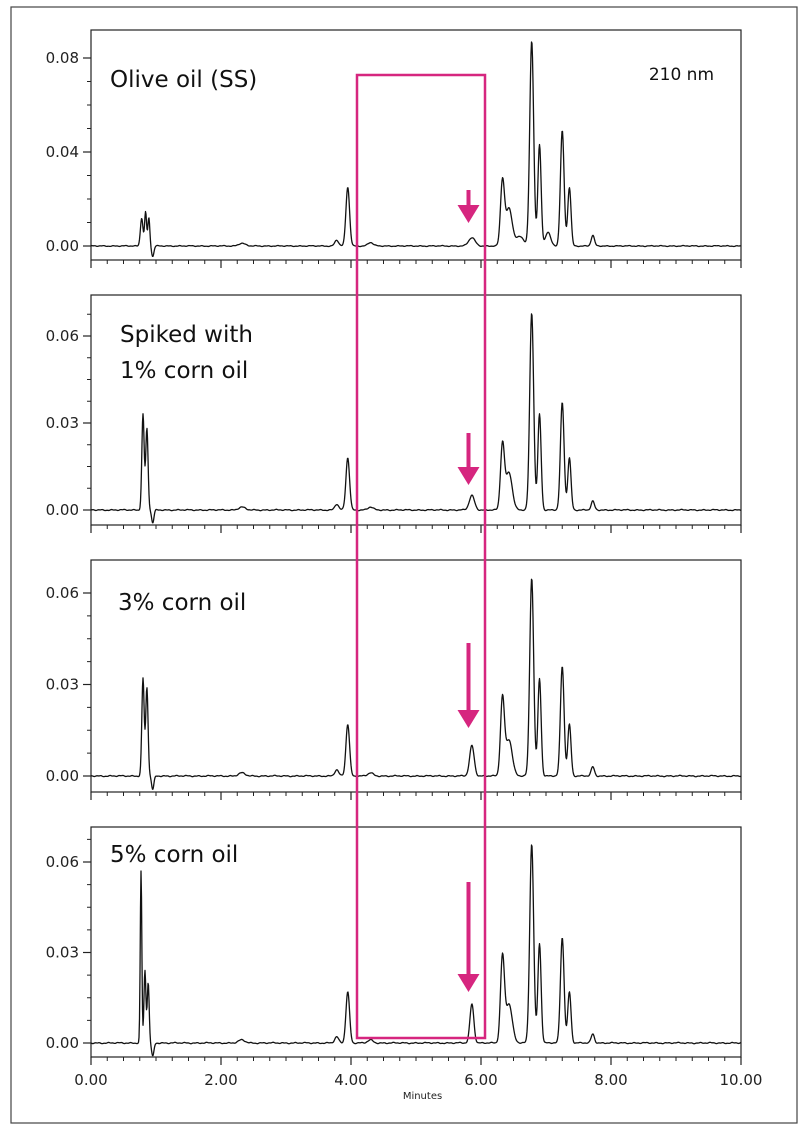  What do you see at coordinates (62, 152) in the screenshot?
I see `y-tick-label: 0.04` at bounding box center [62, 152].